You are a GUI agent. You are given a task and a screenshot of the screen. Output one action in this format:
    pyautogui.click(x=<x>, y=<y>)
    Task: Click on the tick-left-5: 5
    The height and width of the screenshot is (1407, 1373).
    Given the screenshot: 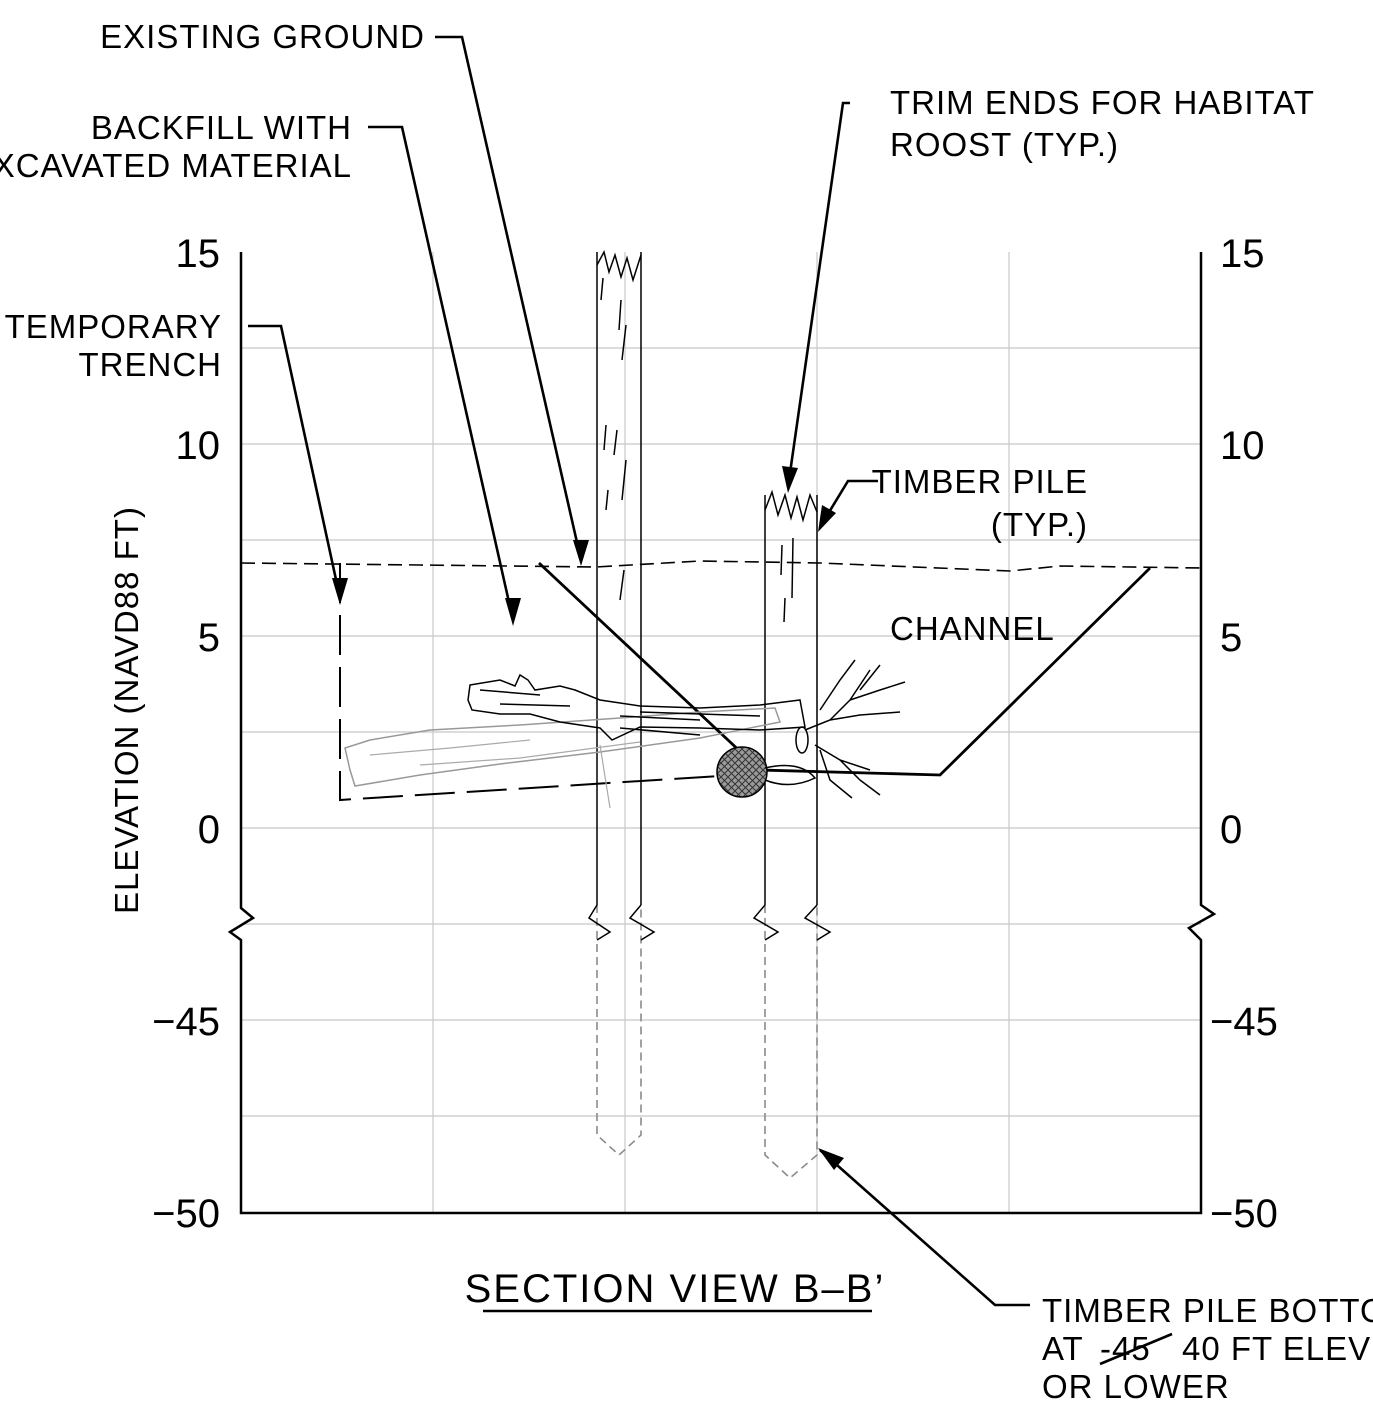 What is the action you would take?
    pyautogui.click(x=209, y=638)
    